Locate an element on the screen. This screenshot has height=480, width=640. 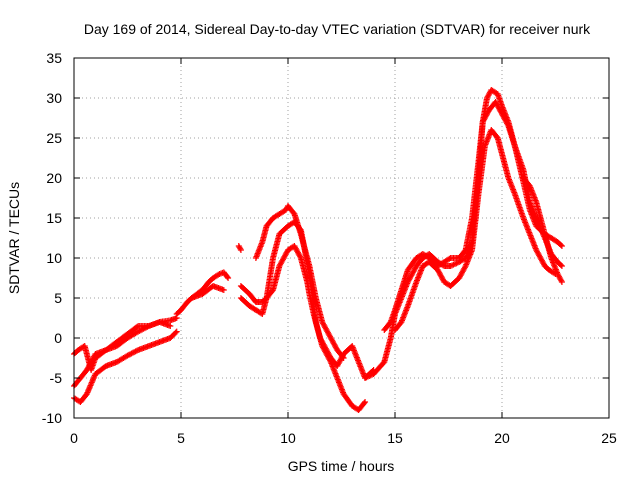
x-tick-label: 20 is located at coordinates (502, 438).